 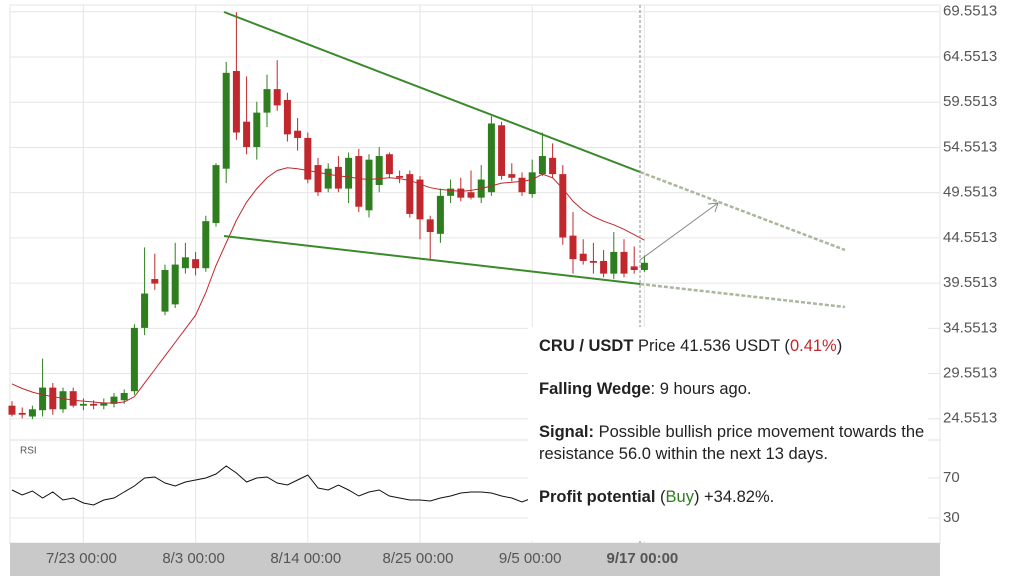 I want to click on wedge-lower-projection, so click(x=742, y=295).